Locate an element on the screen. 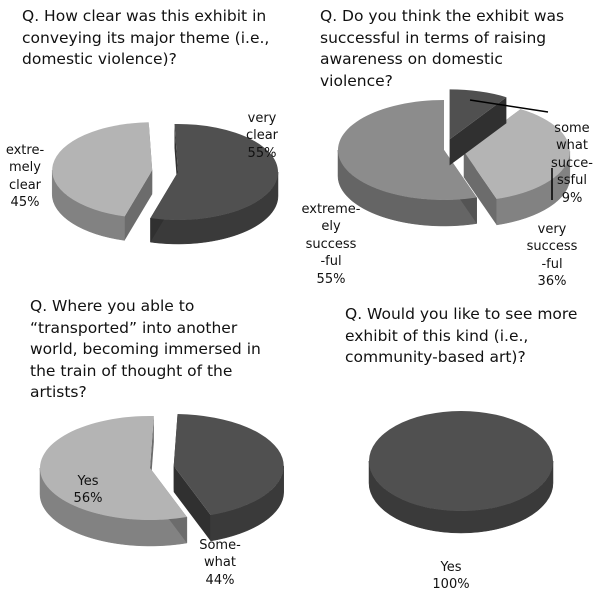 Image resolution: width=600 pixels, height=611 pixels. slice-value: 56% is located at coordinates (88, 498).